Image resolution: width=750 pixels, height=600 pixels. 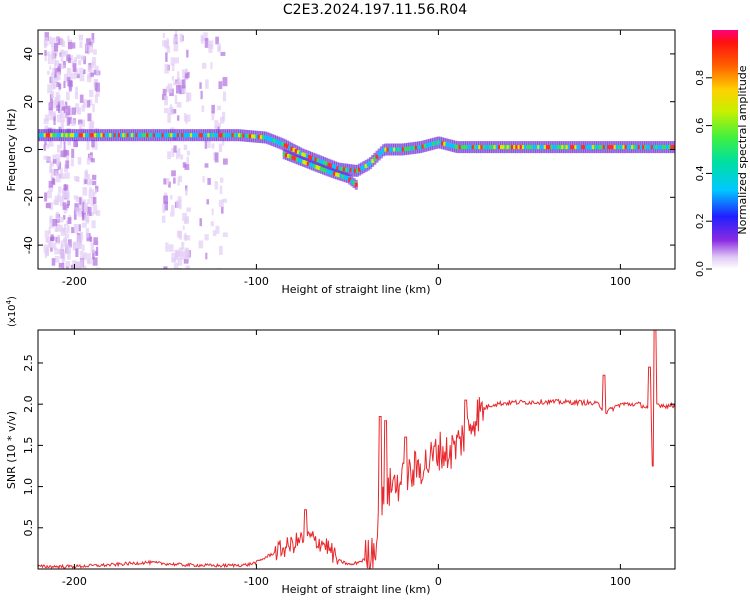 I want to click on colorbar-tick-label: 0.6, so click(x=700, y=126).